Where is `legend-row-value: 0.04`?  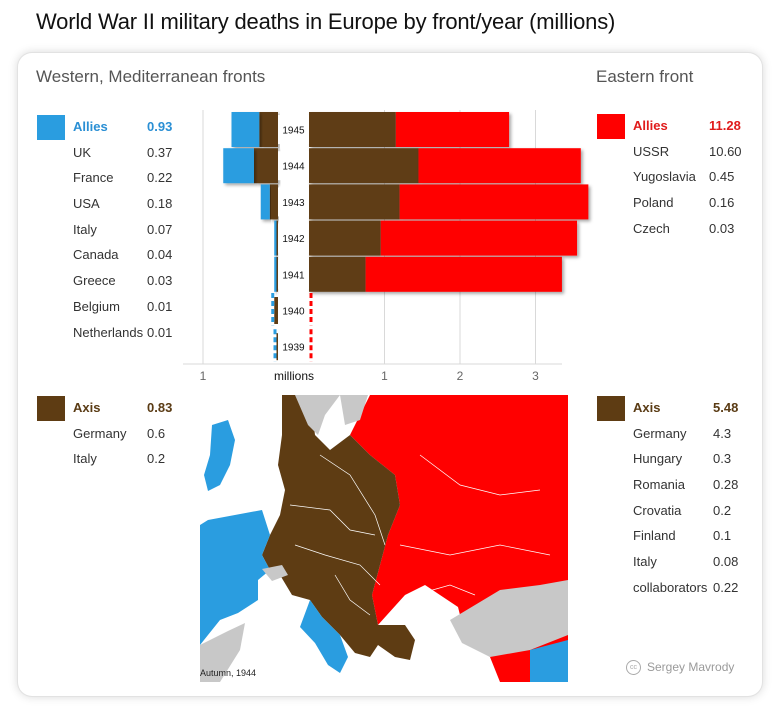 legend-row-value: 0.04 is located at coordinates (160, 255).